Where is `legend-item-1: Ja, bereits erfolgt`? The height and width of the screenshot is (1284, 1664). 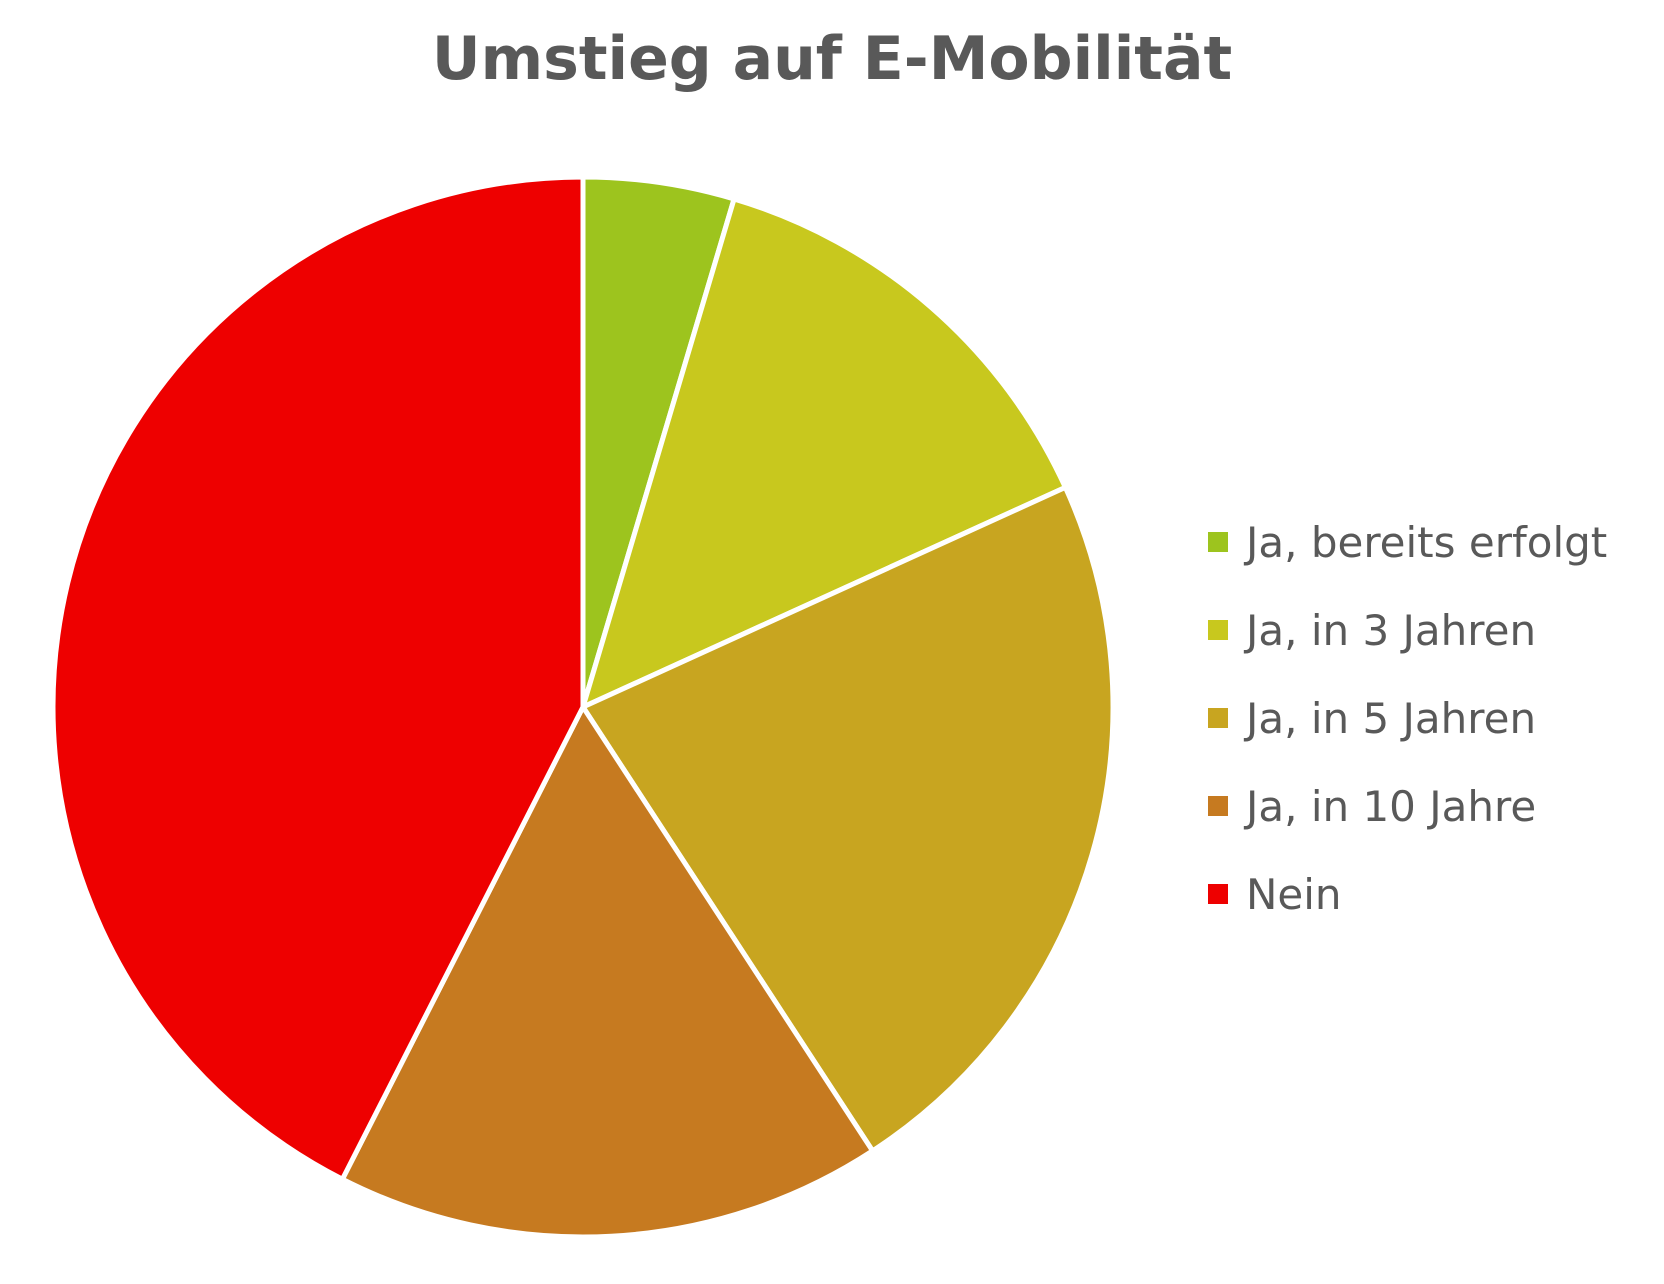
legend-item-1: Ja, bereits erfolgt is located at coordinates (1407, 542).